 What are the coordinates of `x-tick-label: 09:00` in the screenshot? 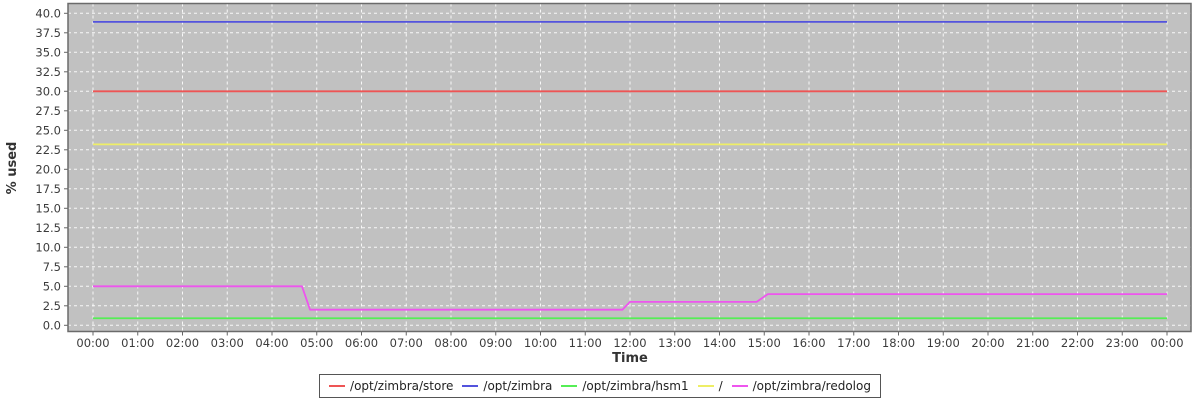 It's located at (495, 343).